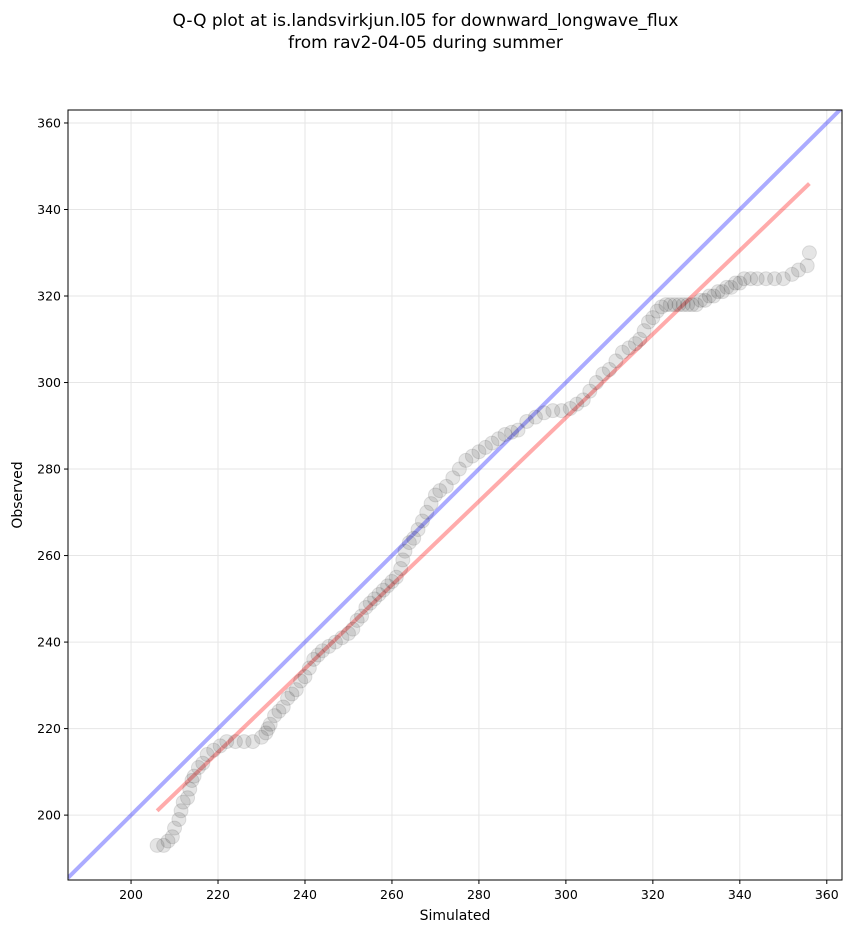 The height and width of the screenshot is (934, 851). Describe the element at coordinates (49, 815) in the screenshot. I see `y-tick-label: 200` at that location.